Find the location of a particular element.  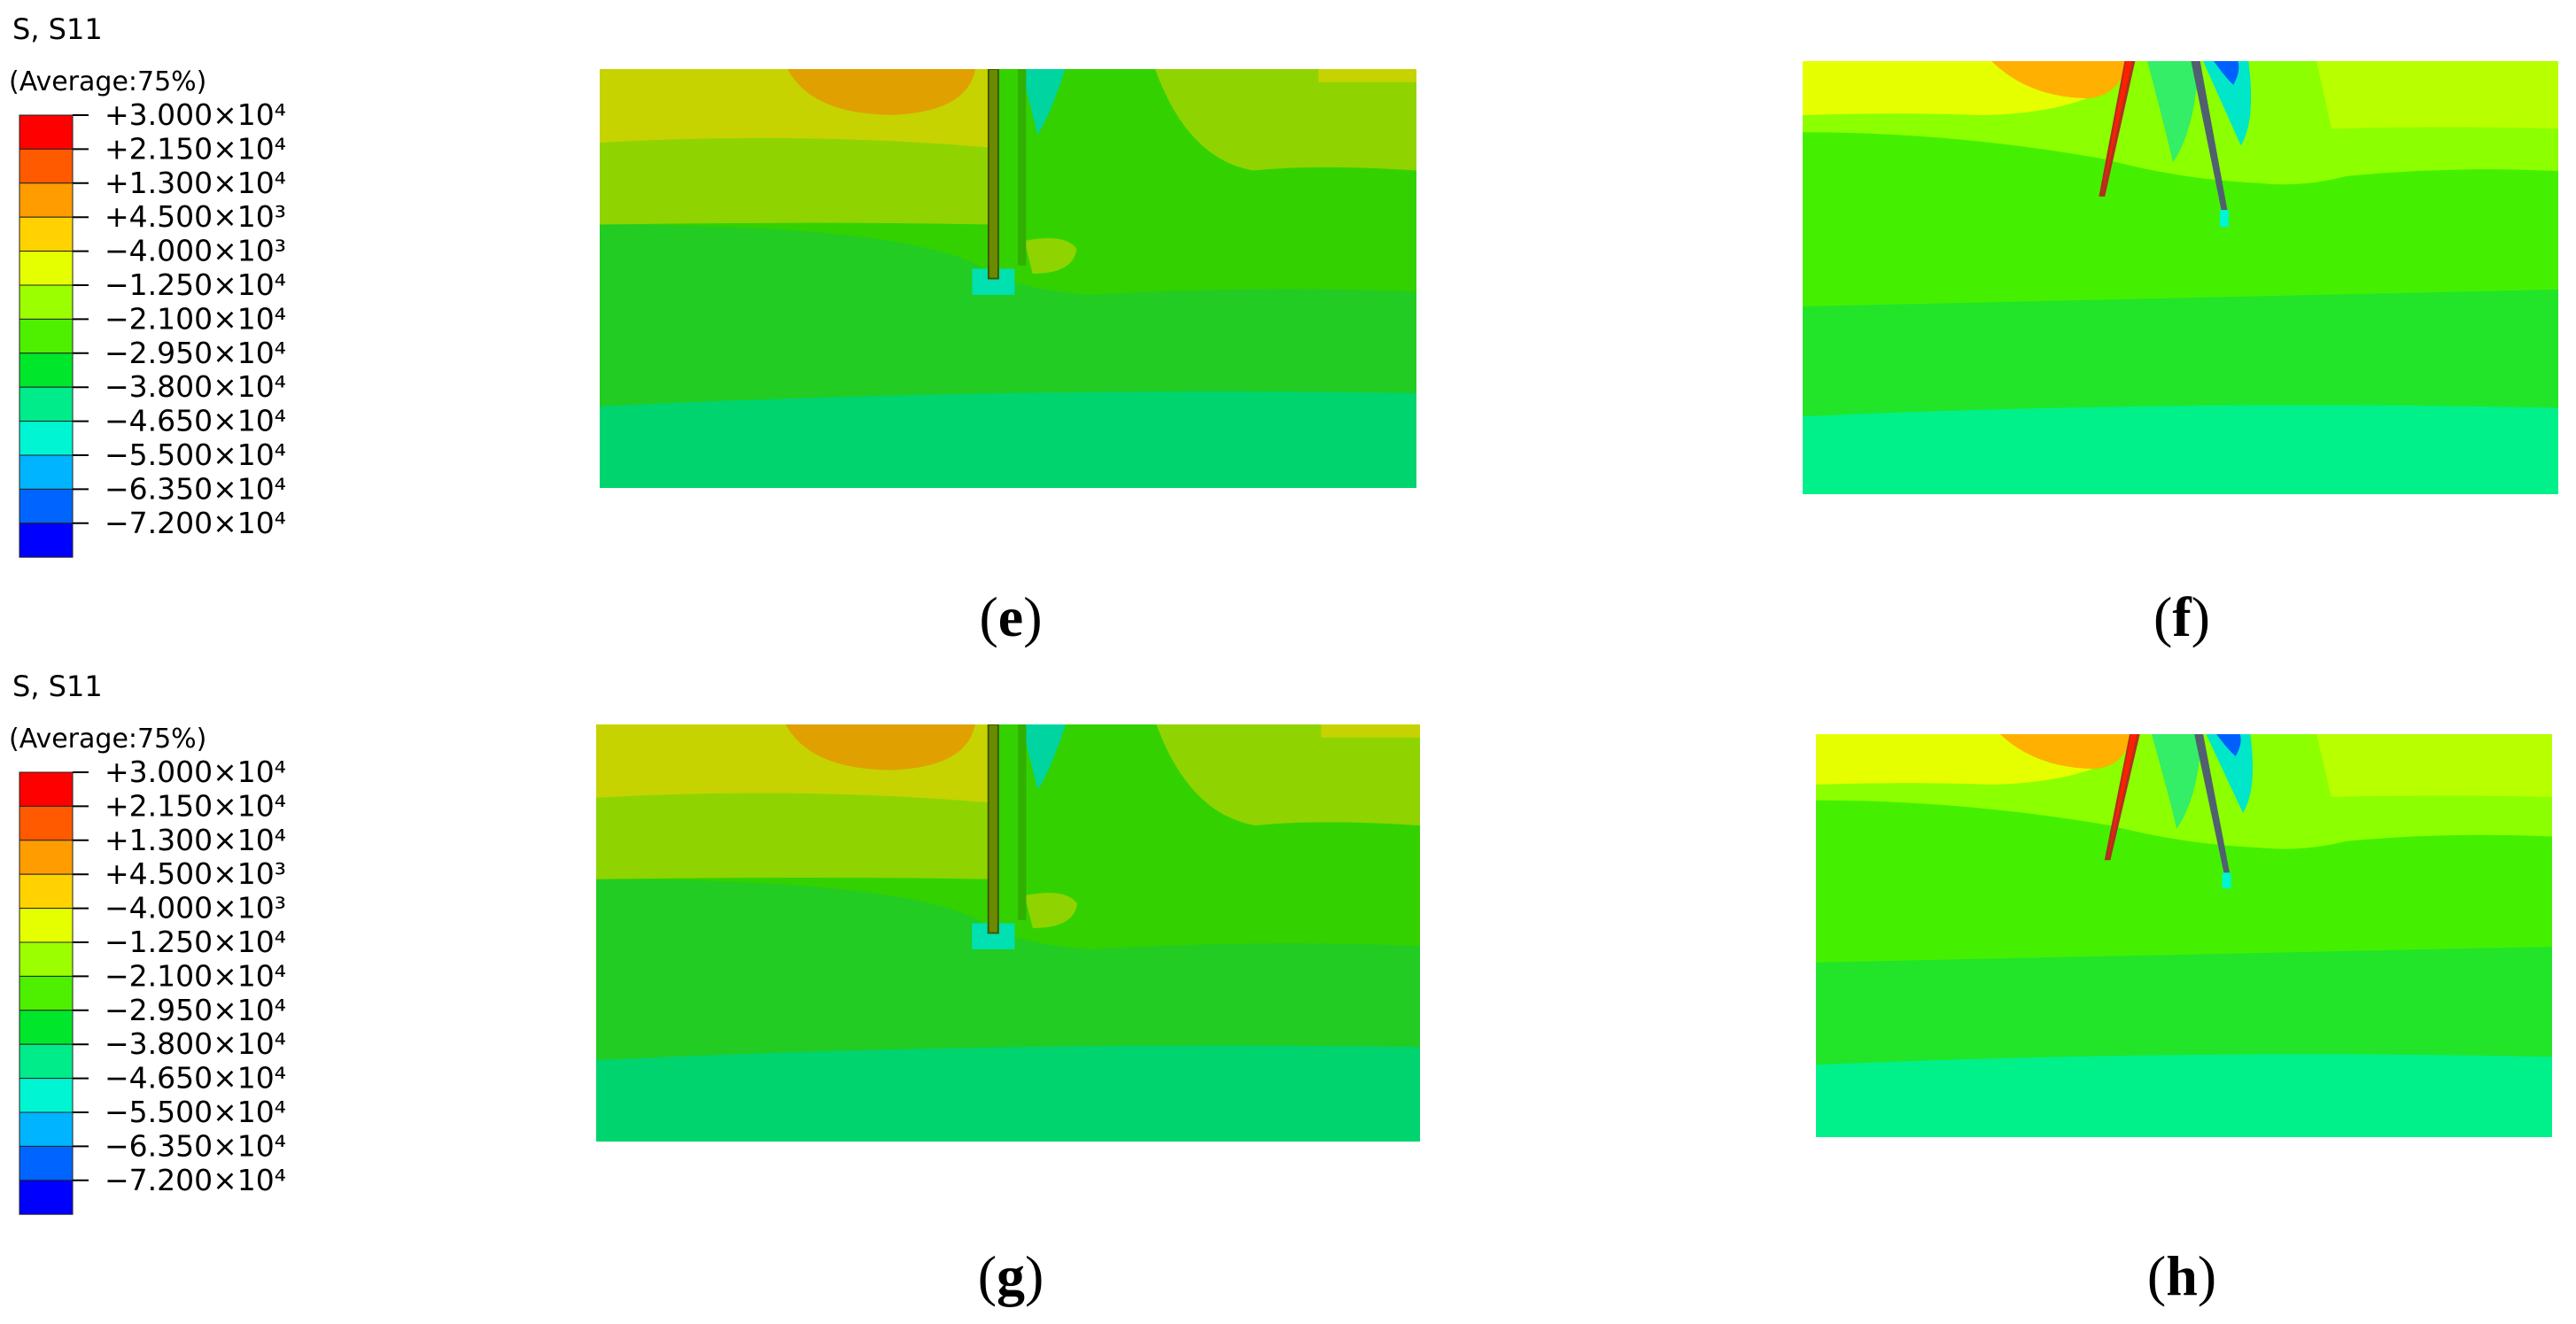

panel-caption: (h) is located at coordinates (2181, 1275).